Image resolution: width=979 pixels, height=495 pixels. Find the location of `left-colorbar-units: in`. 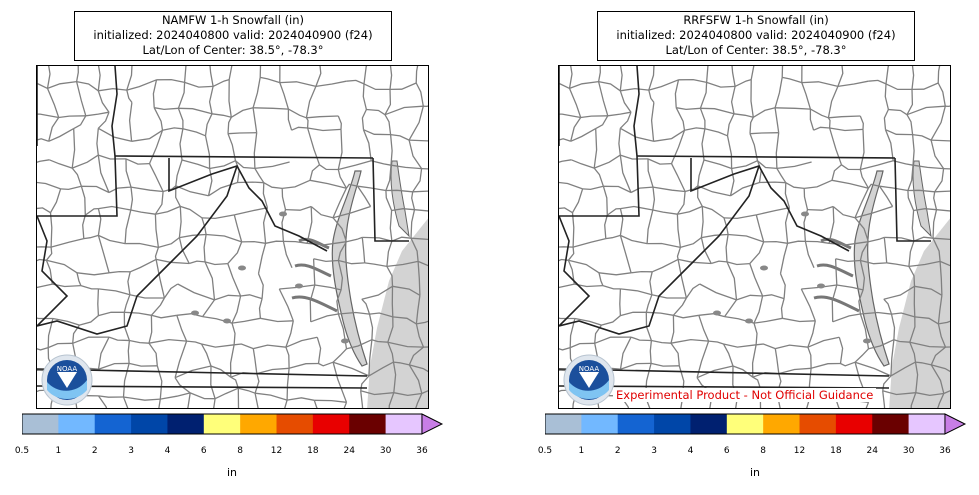

left-colorbar-units: in is located at coordinates (232, 472).